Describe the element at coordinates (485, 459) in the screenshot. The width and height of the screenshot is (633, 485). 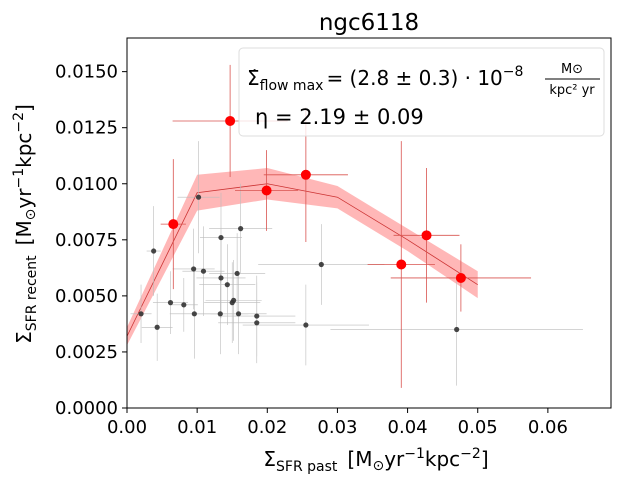
I see `x-axis-label-unit-close: ]` at that location.